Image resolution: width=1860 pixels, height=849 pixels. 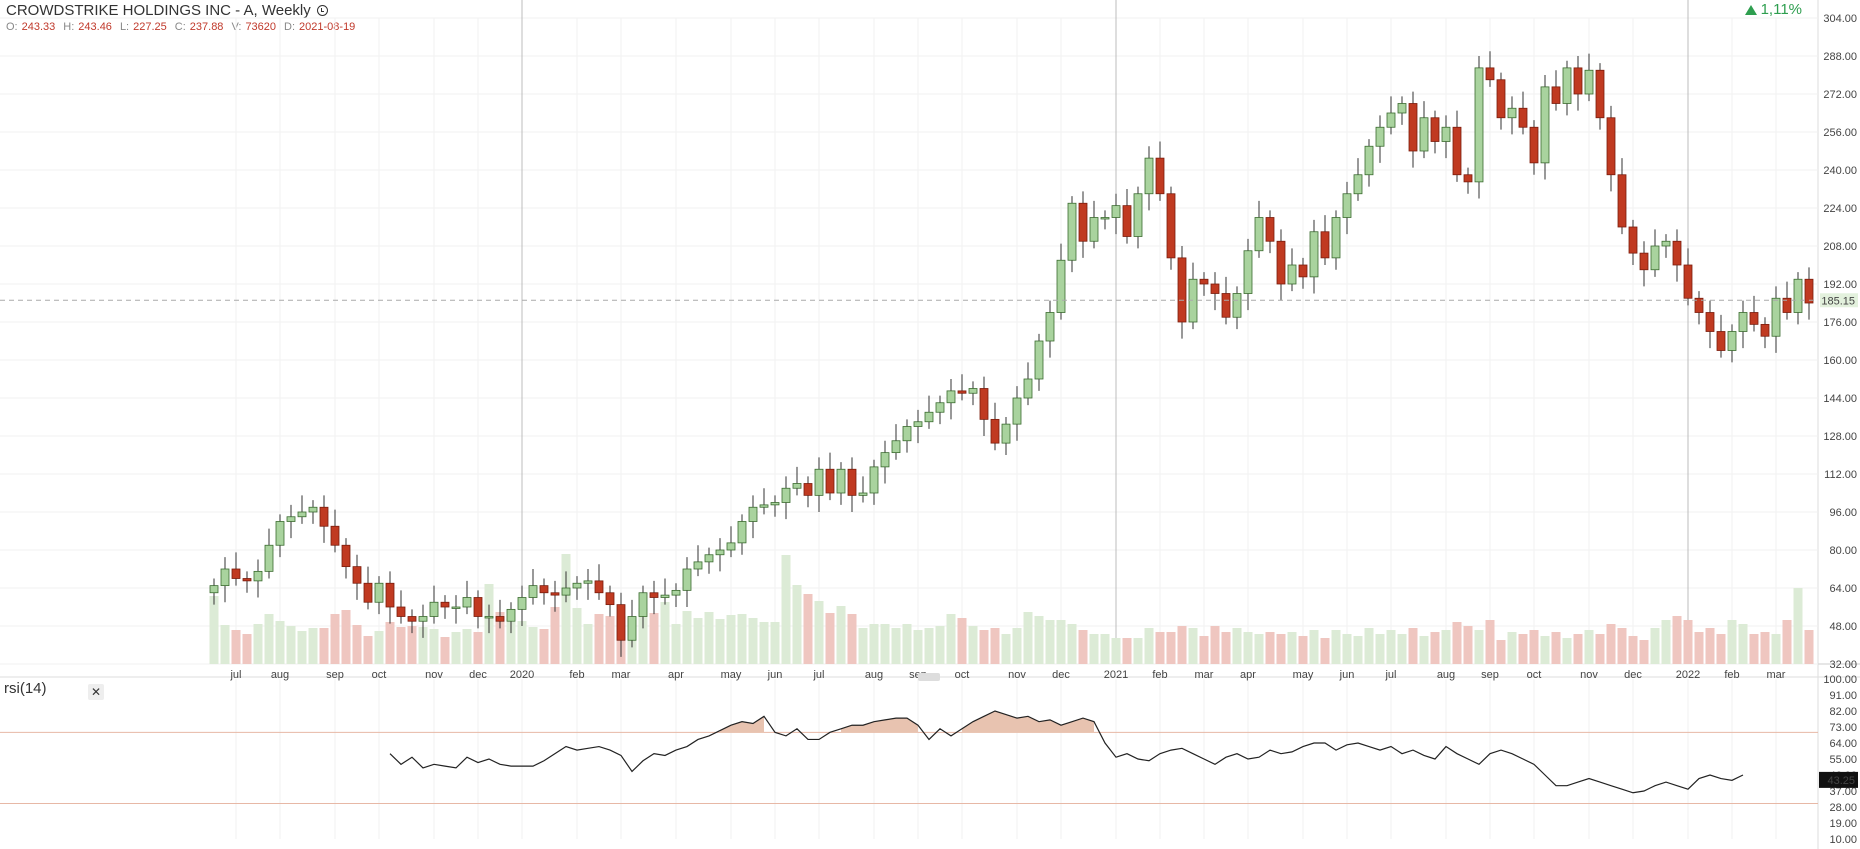 What do you see at coordinates (1838, 301) in the screenshot?
I see `last-price-label: 185.15` at bounding box center [1838, 301].